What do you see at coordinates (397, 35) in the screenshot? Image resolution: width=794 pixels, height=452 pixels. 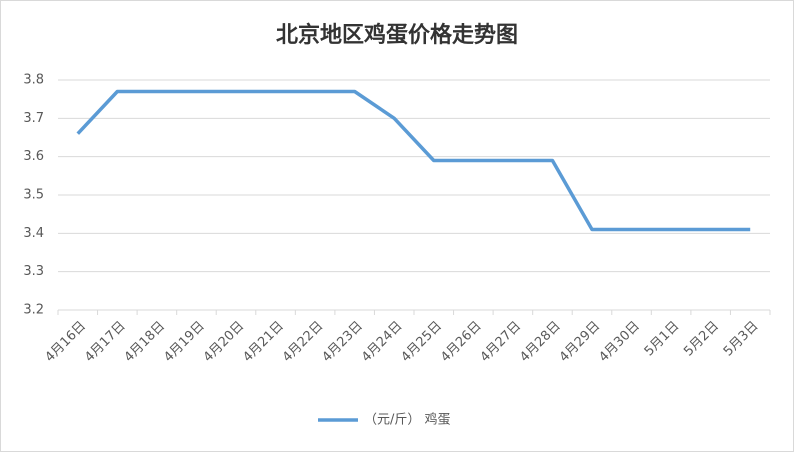 I see `chart-title: 北京地区鸡蛋价格走势图` at bounding box center [397, 35].